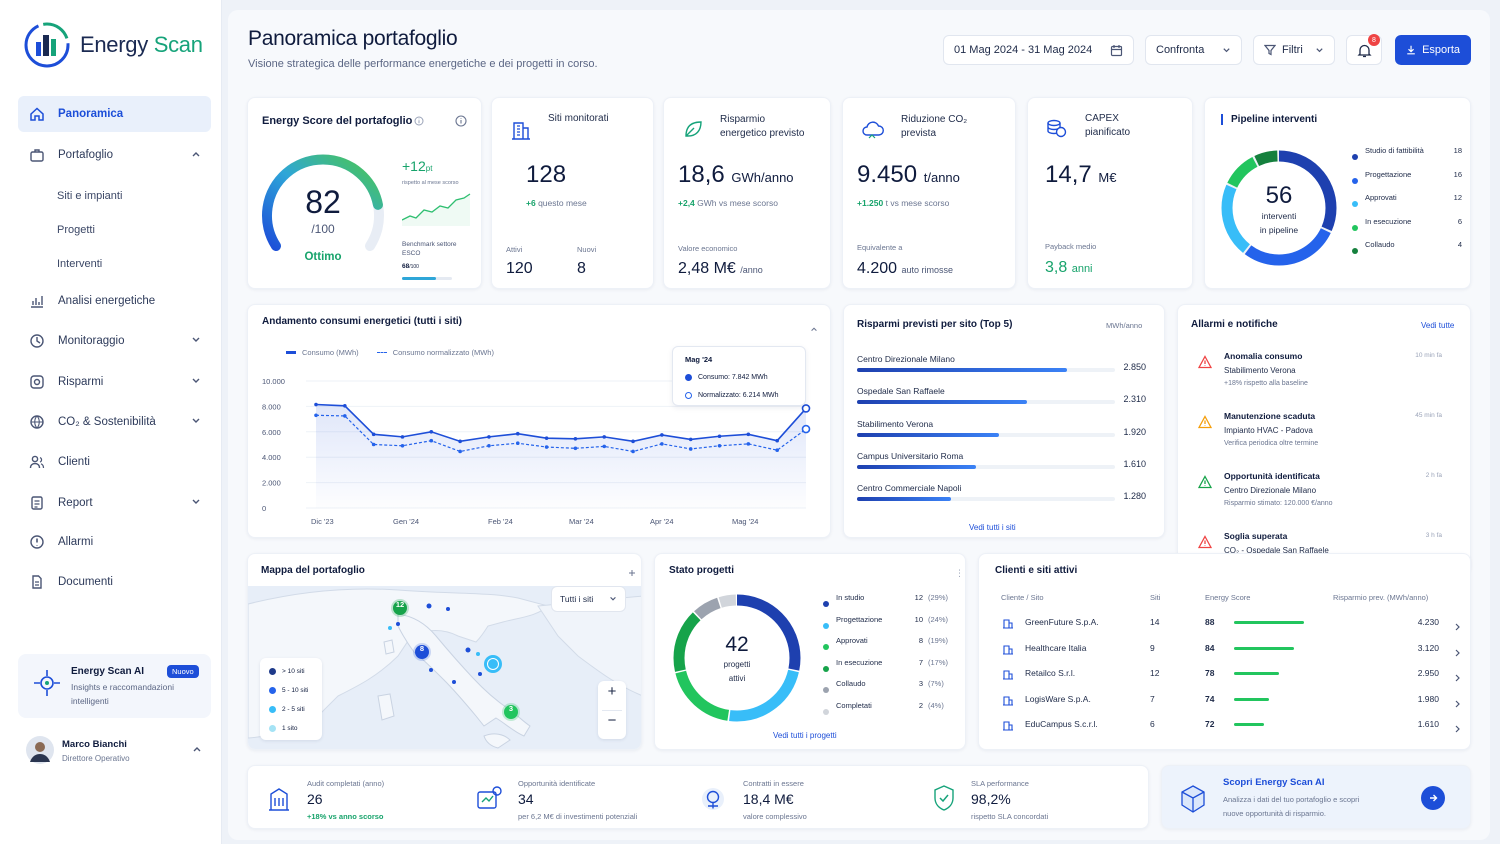  What do you see at coordinates (992, 527) in the screenshot?
I see `view-all-sites-link: Vedi tutti i siti` at bounding box center [992, 527].